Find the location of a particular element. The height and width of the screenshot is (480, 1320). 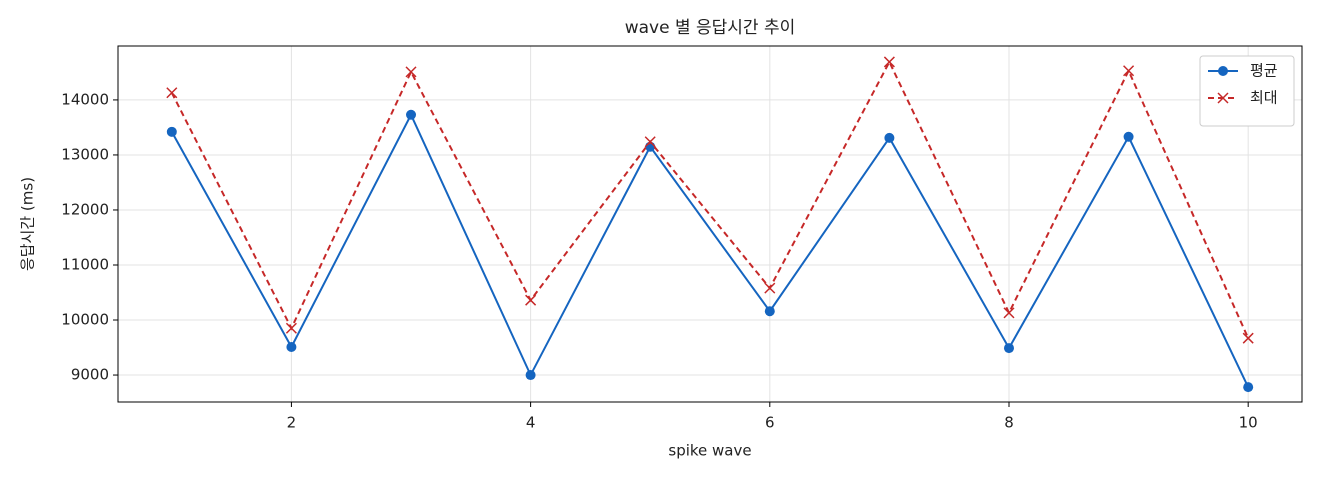

x-tick-label: 10 is located at coordinates (1248, 423).